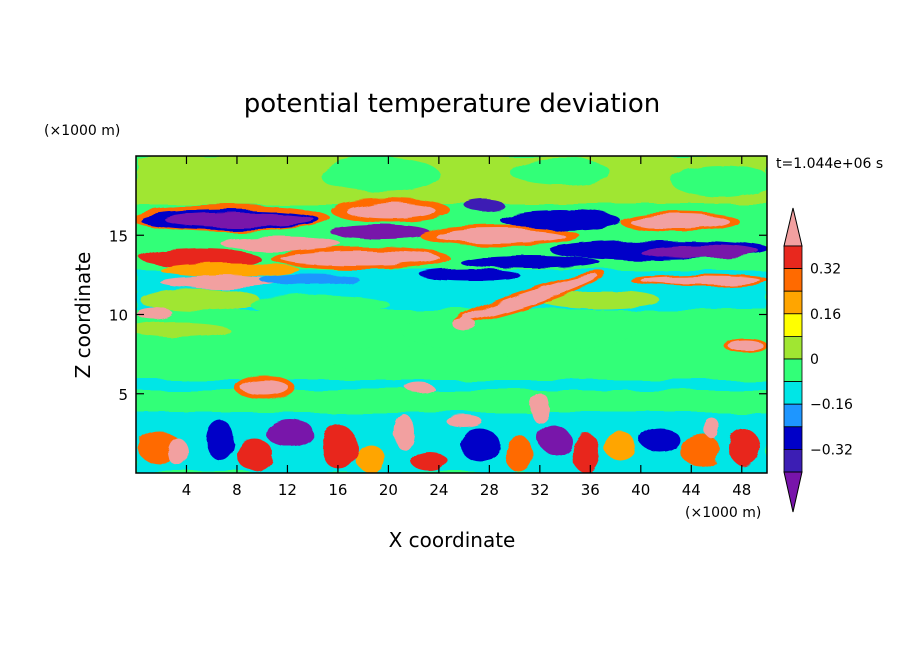 The height and width of the screenshot is (654, 904). What do you see at coordinates (237, 490) in the screenshot?
I see `x-tick-label: 8` at bounding box center [237, 490].